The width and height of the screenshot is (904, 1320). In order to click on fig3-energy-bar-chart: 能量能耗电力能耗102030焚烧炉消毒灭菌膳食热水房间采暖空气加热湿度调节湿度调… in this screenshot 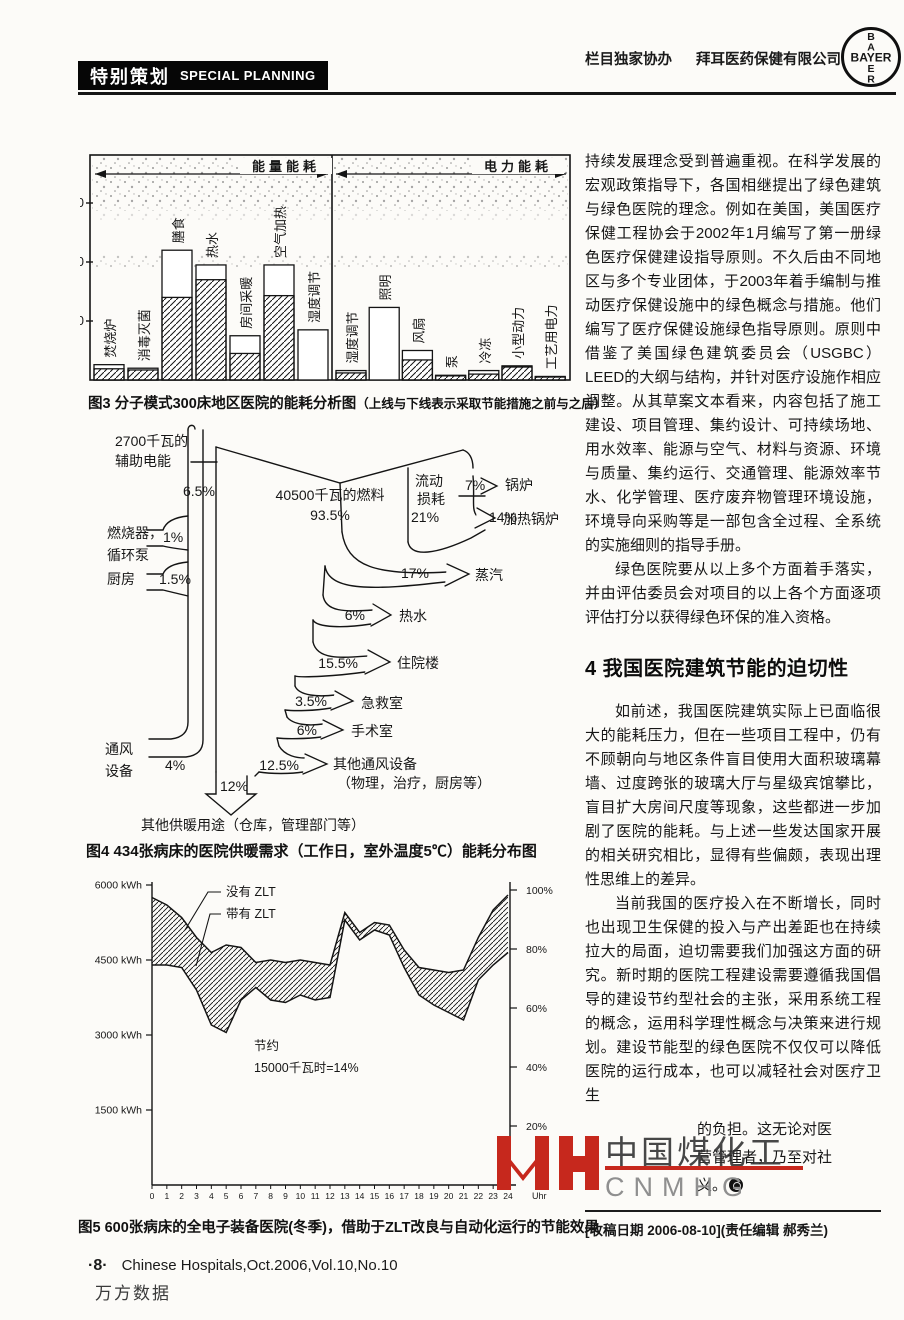, I will do `click(325, 267)`.